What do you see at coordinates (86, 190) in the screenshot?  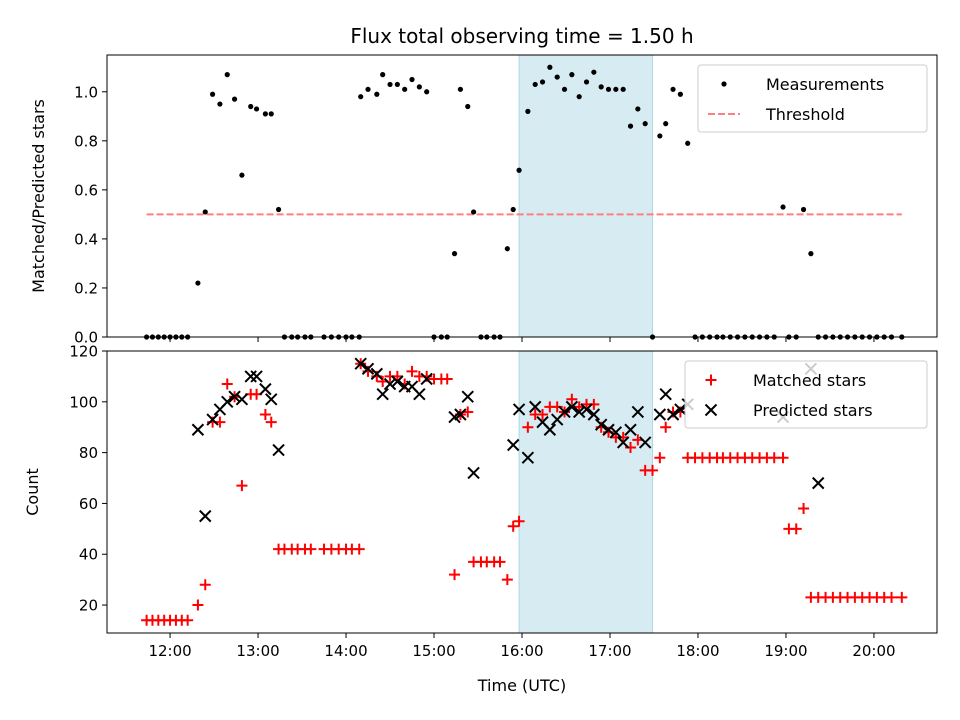 I see `y-tick-label: 0.6` at bounding box center [86, 190].